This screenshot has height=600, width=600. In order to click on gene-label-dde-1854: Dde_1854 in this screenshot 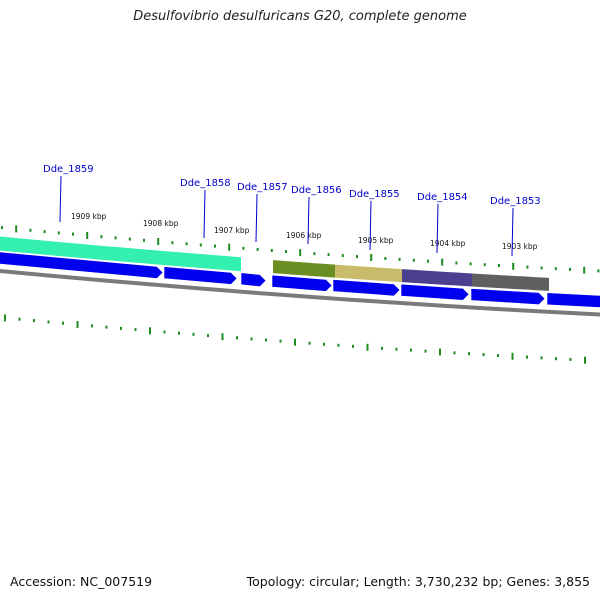, I will do `click(442, 197)`.